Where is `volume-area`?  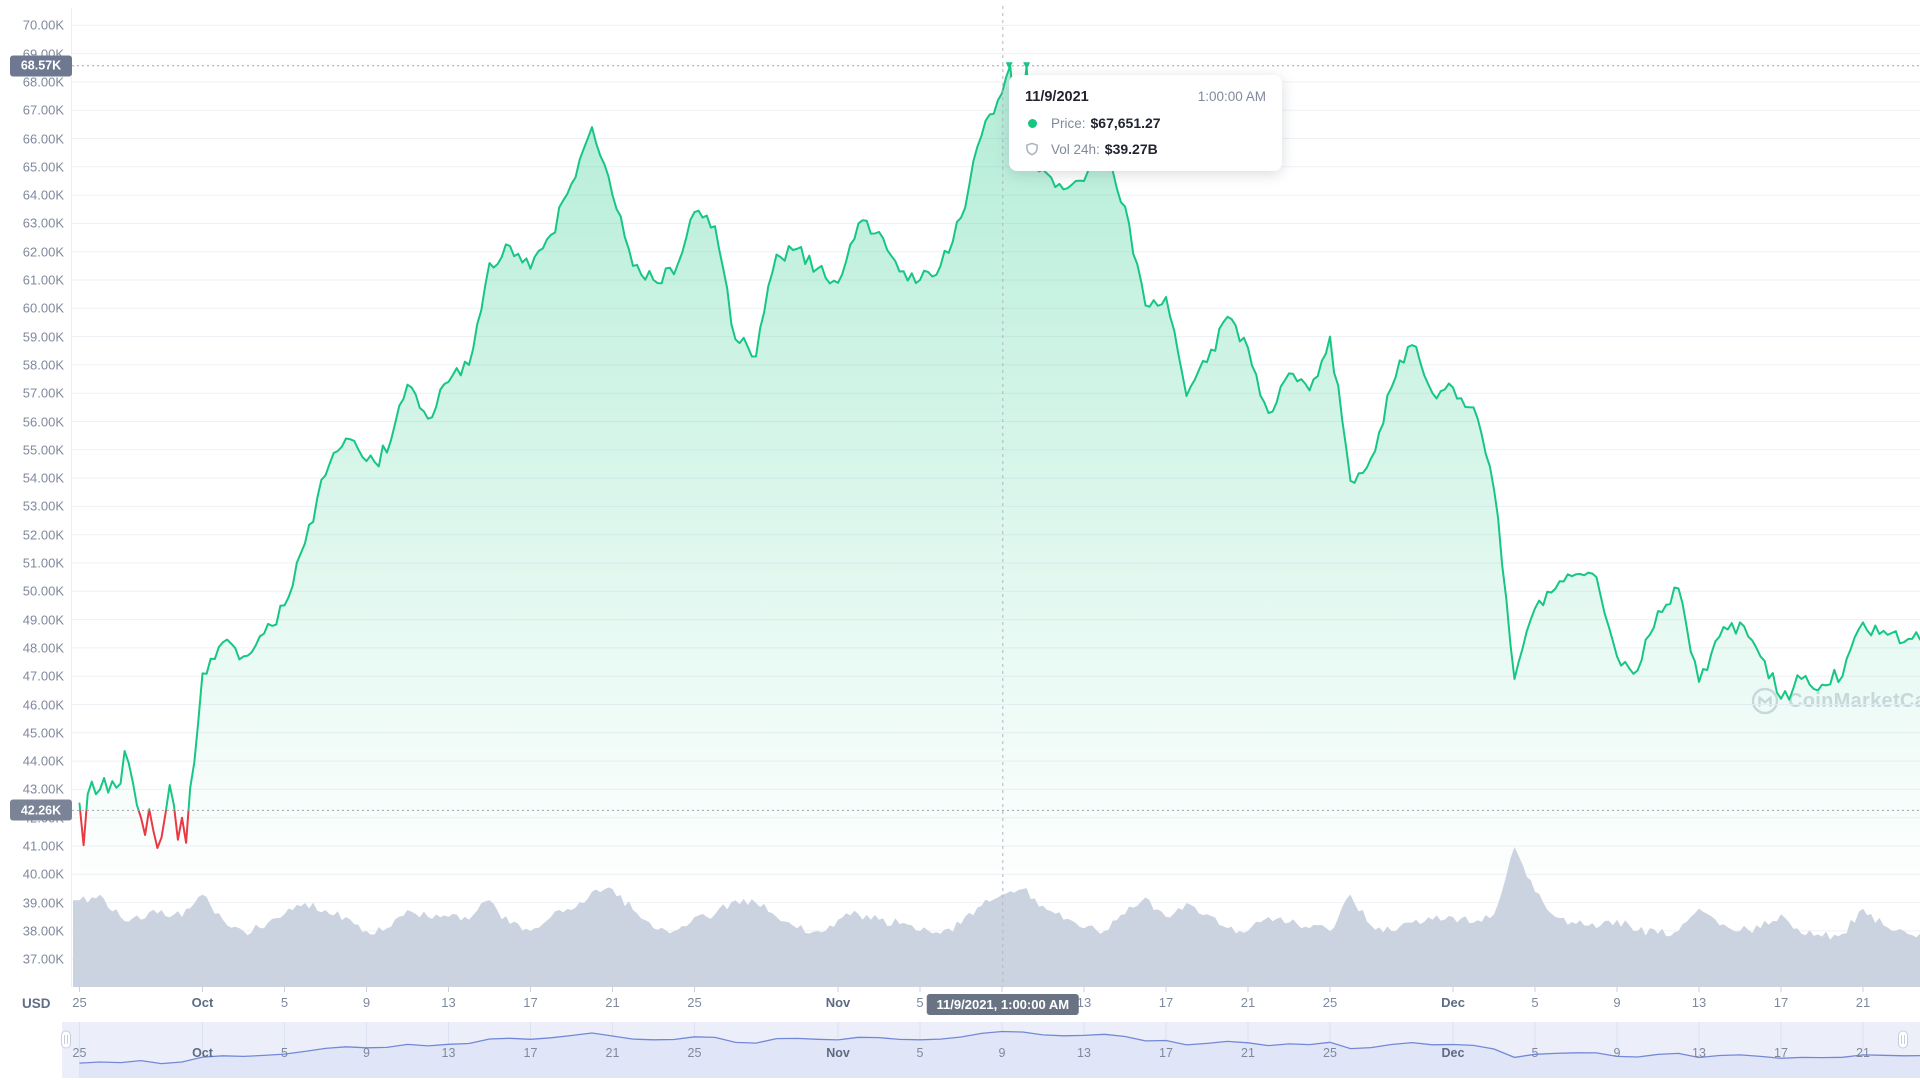 volume-area is located at coordinates (996, 917).